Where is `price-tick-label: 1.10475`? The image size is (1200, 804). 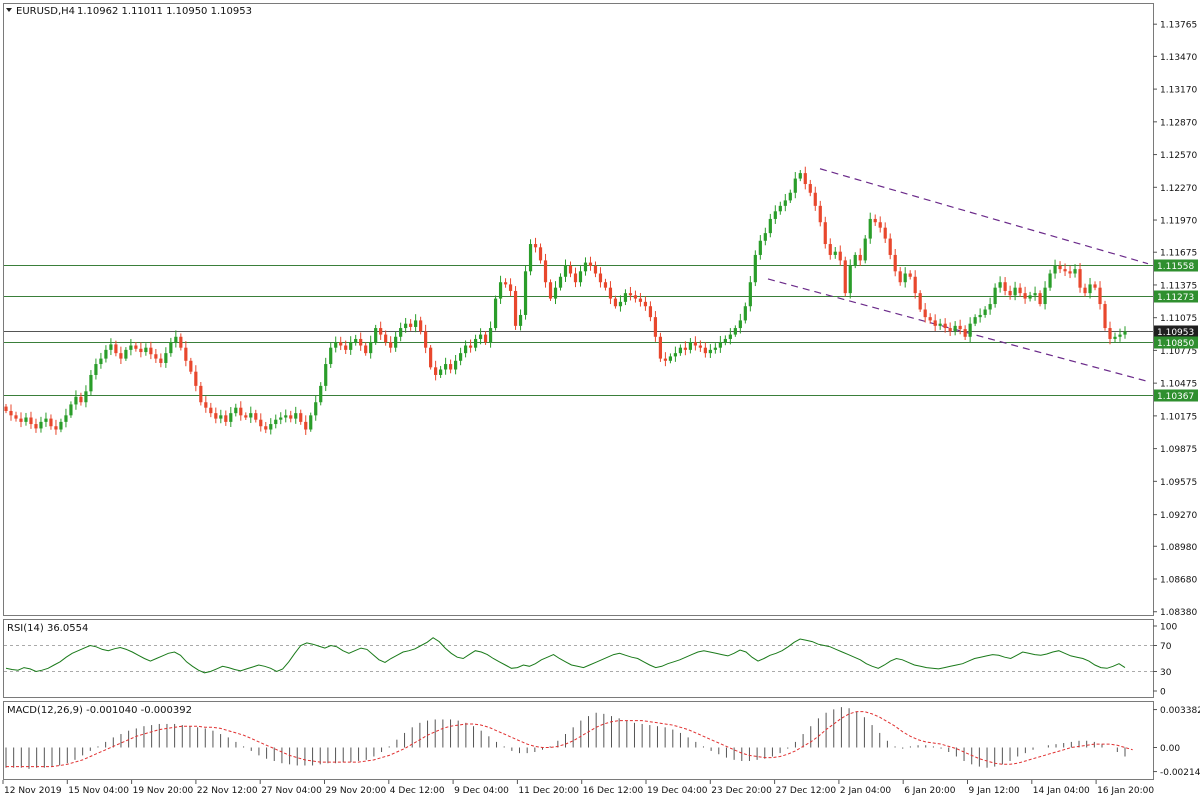
price-tick-label: 1.10475 is located at coordinates (1178, 385).